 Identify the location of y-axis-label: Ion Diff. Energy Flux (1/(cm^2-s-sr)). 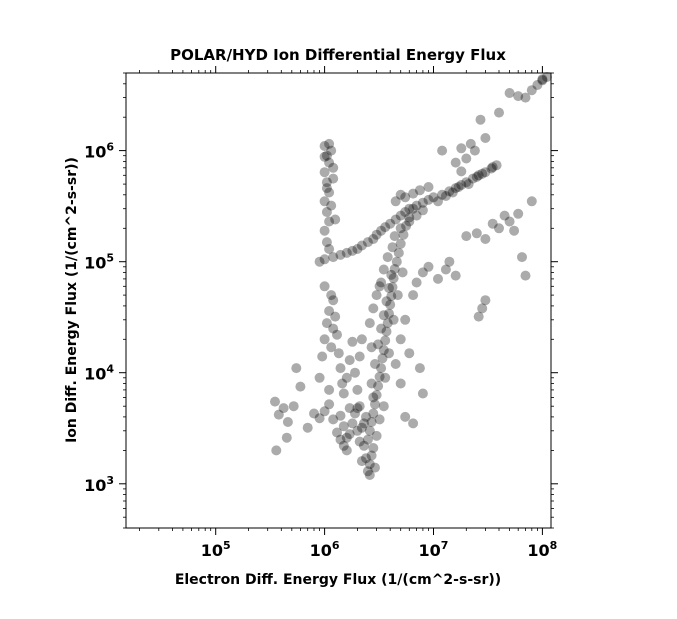
(72, 300).